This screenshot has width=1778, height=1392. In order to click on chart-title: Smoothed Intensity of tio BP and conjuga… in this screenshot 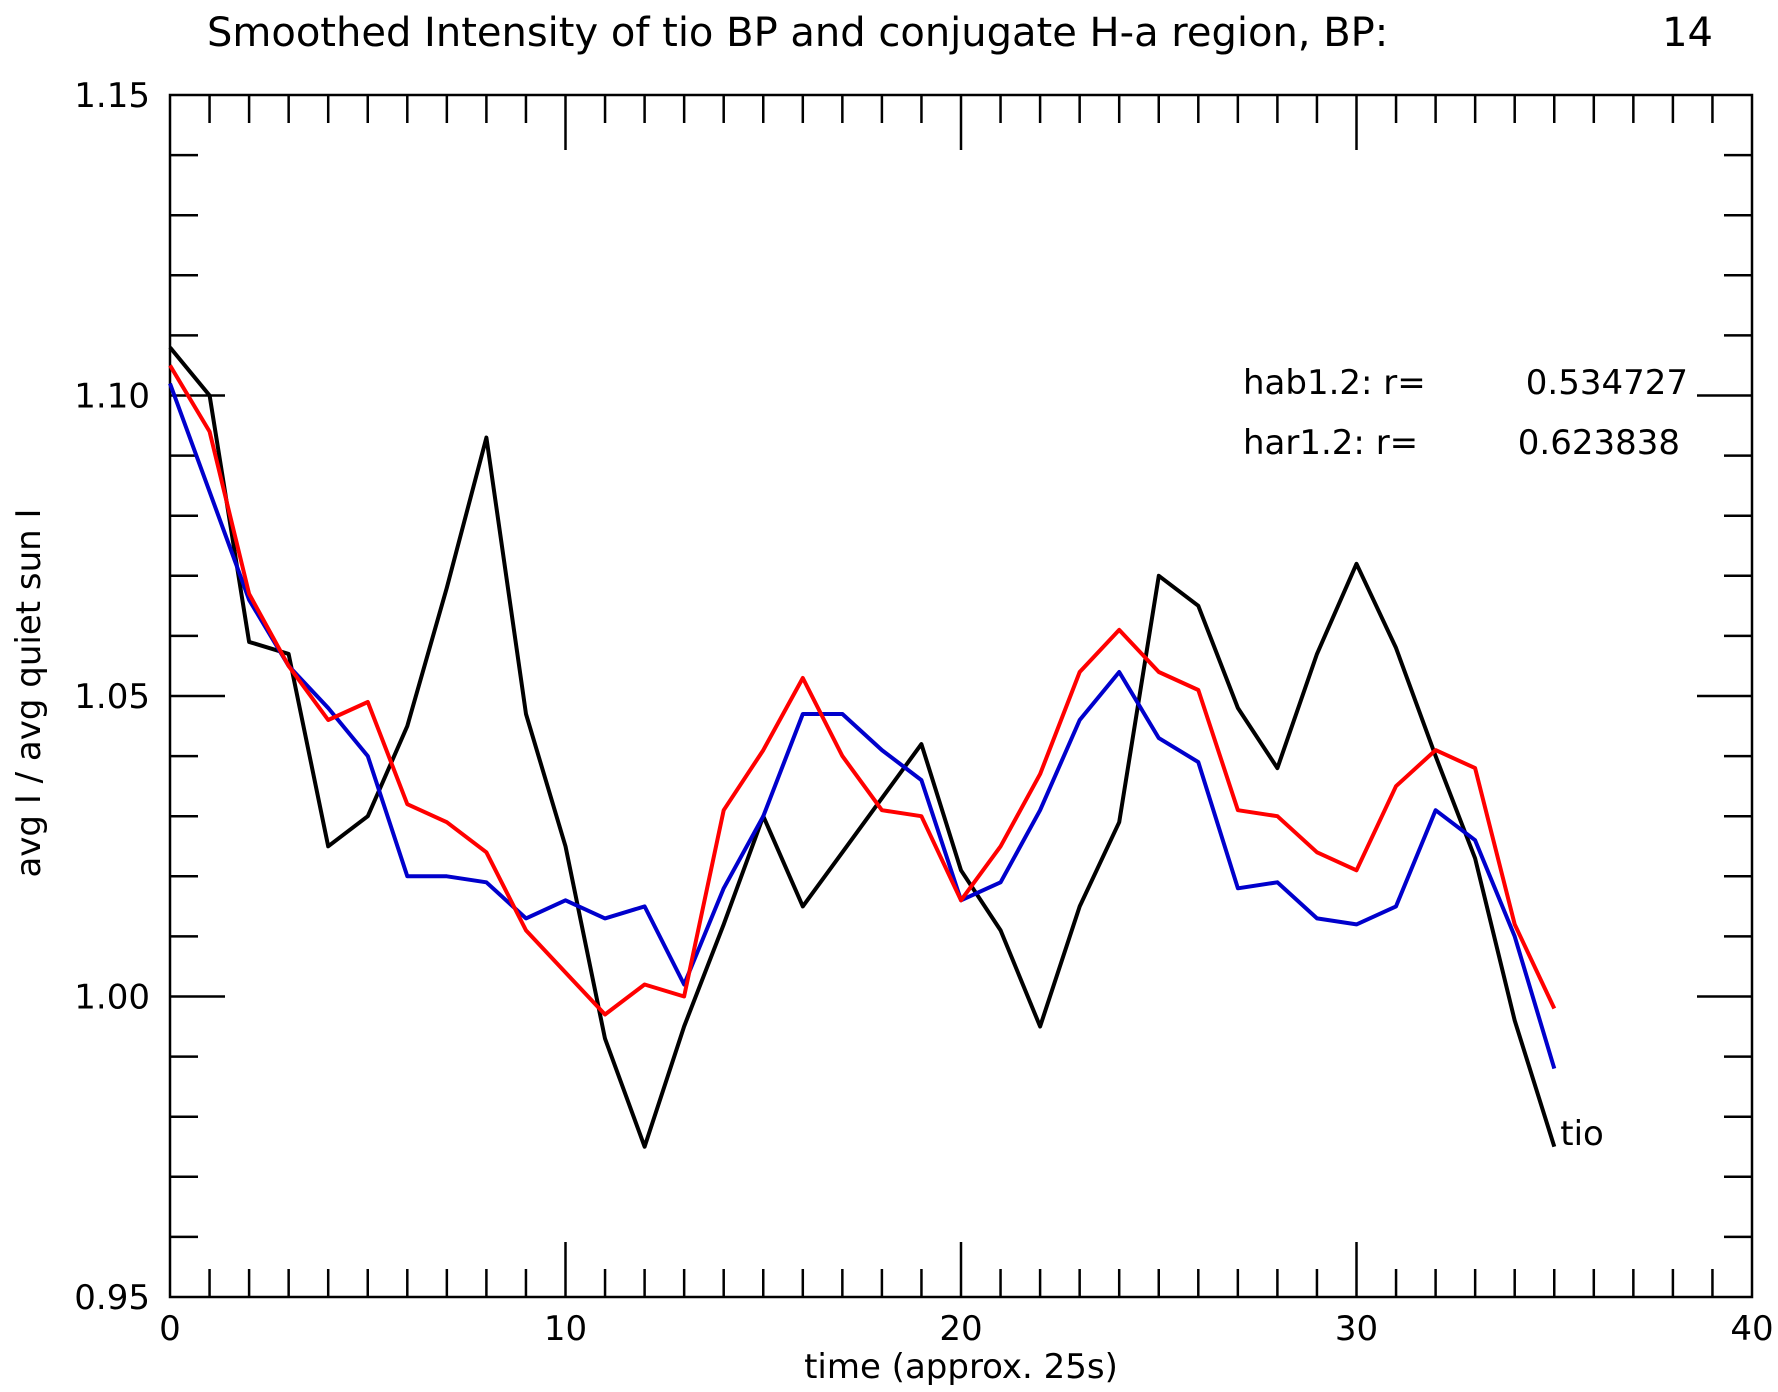, I will do `click(797, 33)`.